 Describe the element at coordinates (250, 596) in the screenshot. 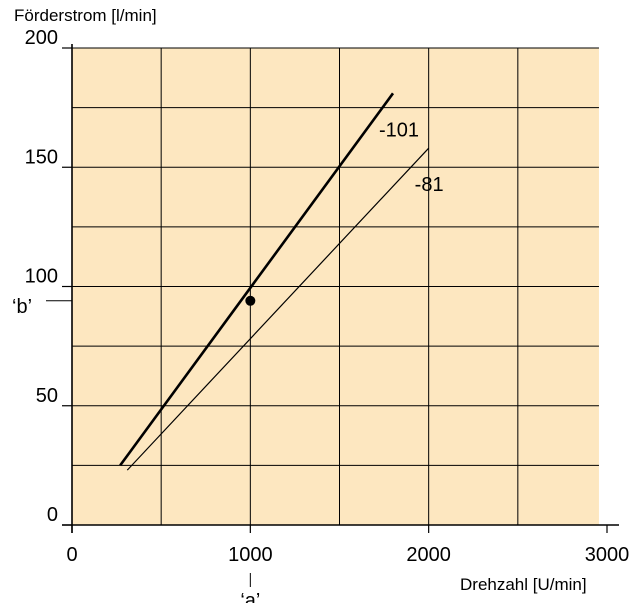

I see `annotation-label: ‘a’` at that location.